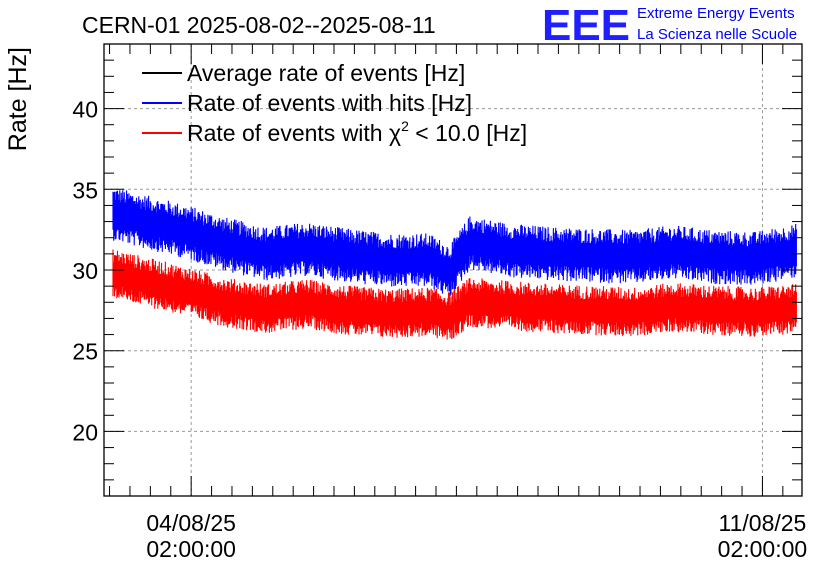 This screenshot has height=572, width=836. I want to click on y-tick-label: 30, so click(85, 271).